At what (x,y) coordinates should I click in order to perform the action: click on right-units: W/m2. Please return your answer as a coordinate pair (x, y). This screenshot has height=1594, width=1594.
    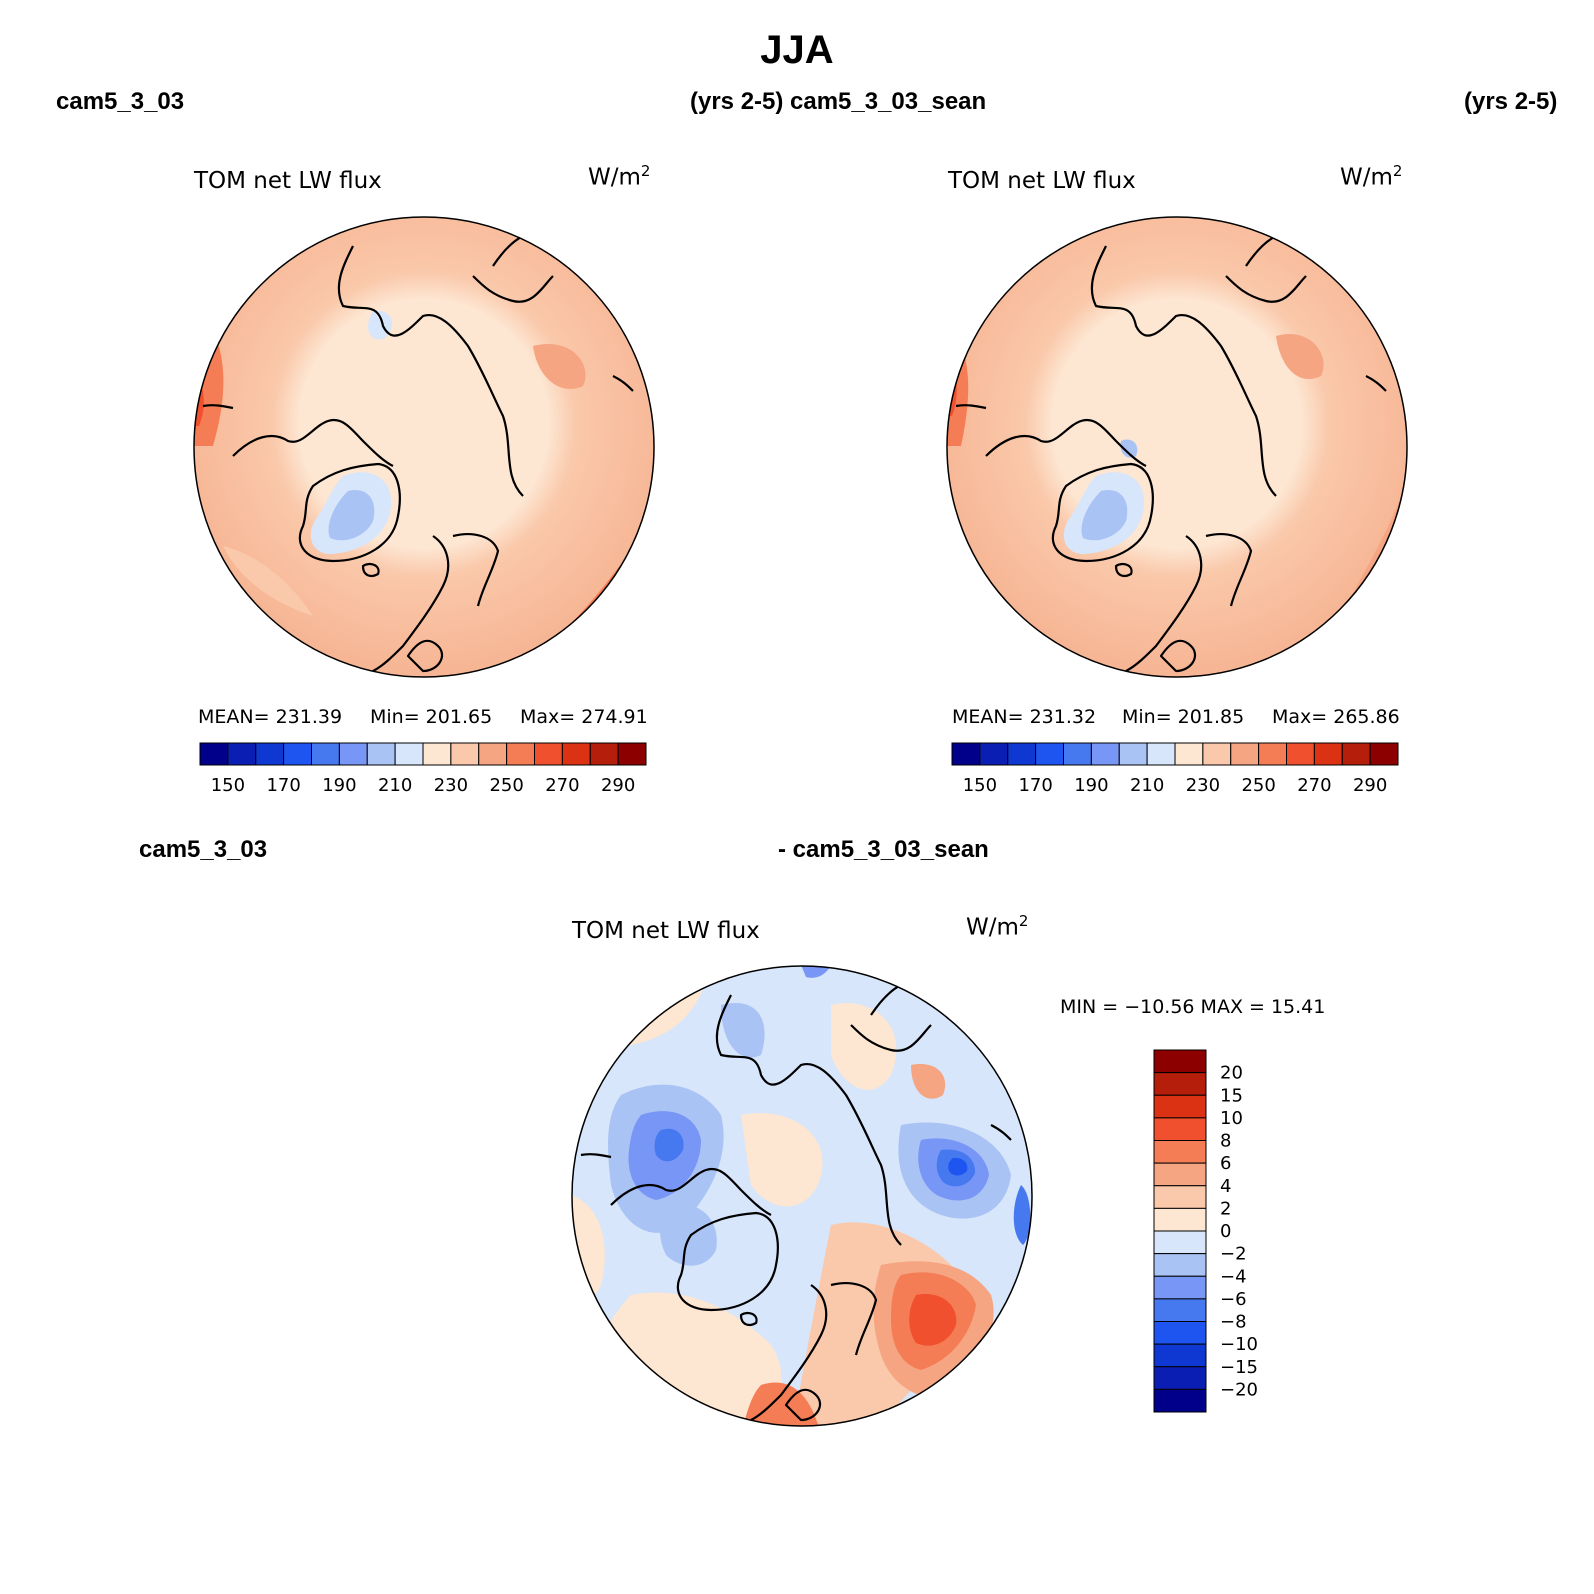
    Looking at the image, I should click on (1371, 176).